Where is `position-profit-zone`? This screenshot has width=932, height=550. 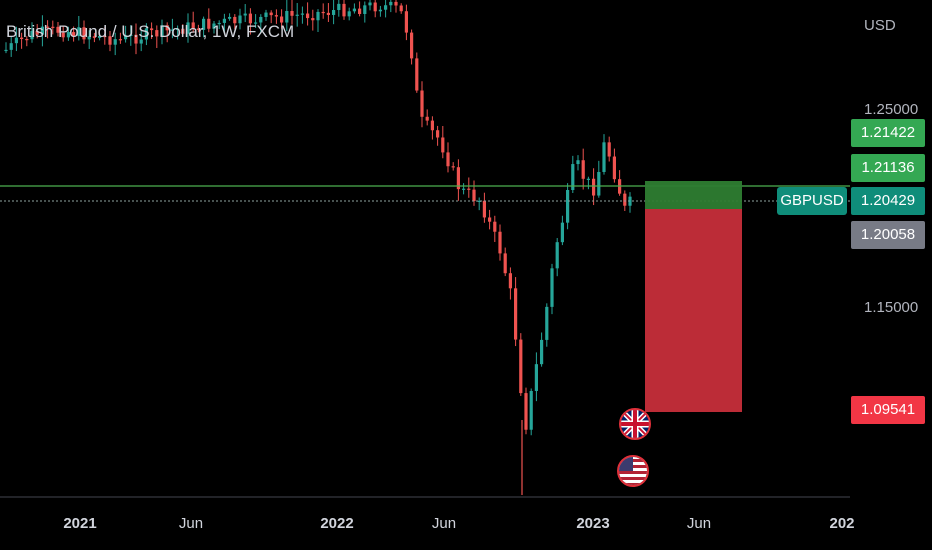
position-profit-zone is located at coordinates (693, 195).